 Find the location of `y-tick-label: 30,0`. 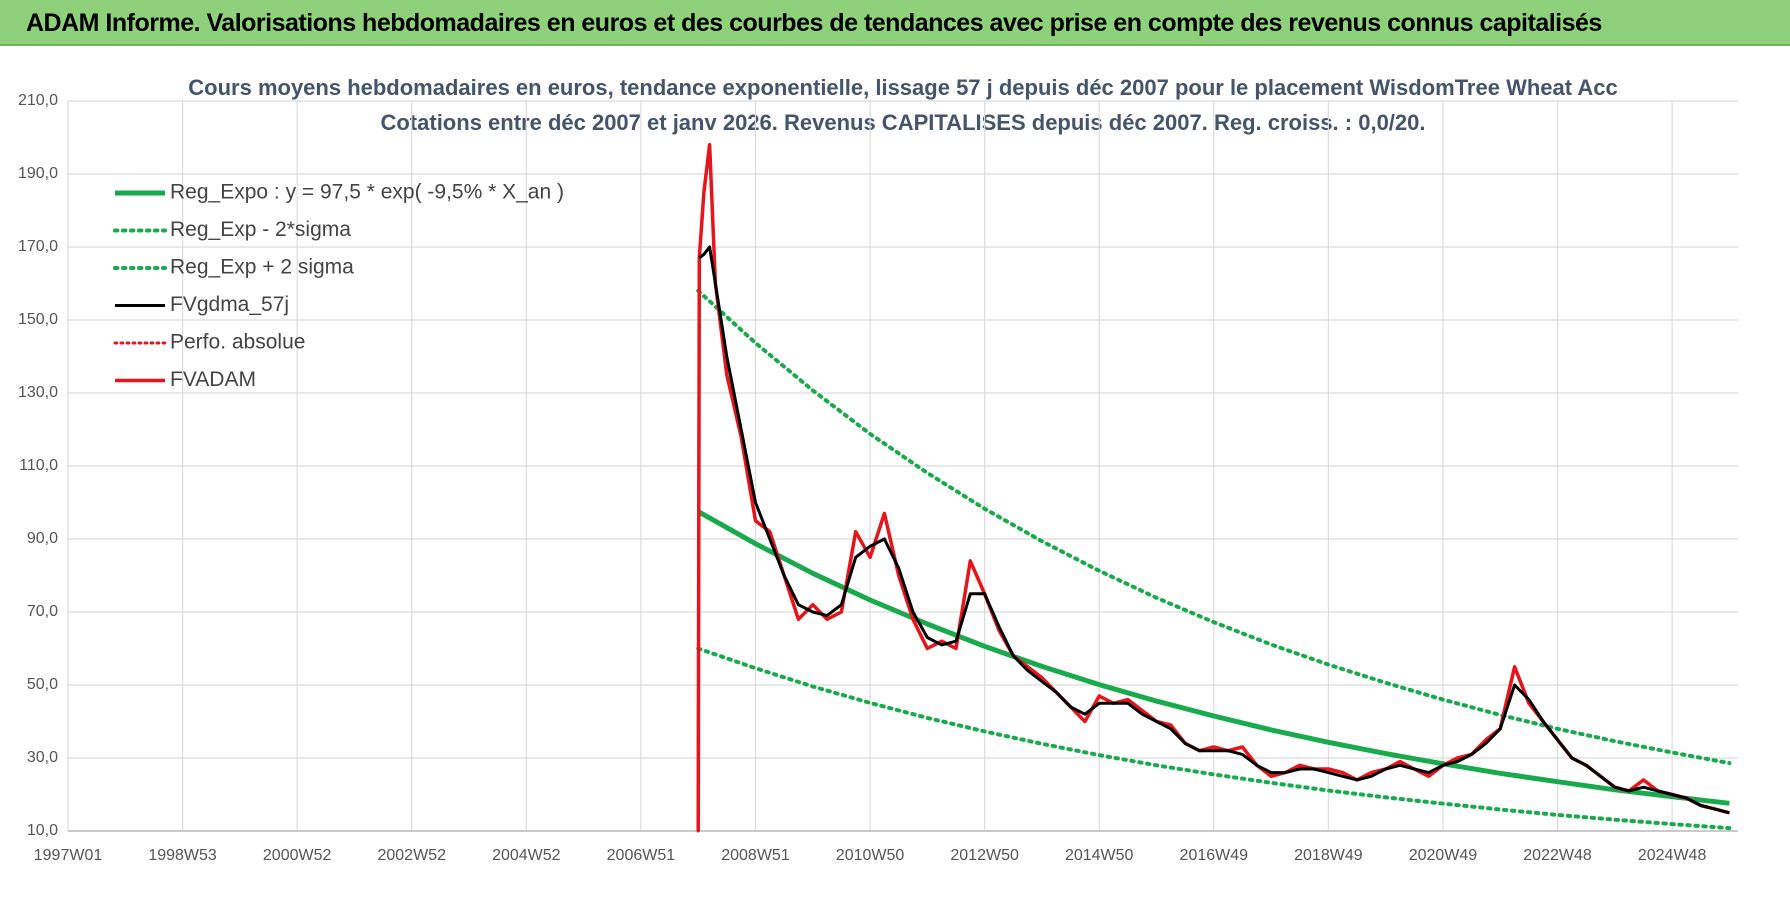

y-tick-label: 30,0 is located at coordinates (42, 757).